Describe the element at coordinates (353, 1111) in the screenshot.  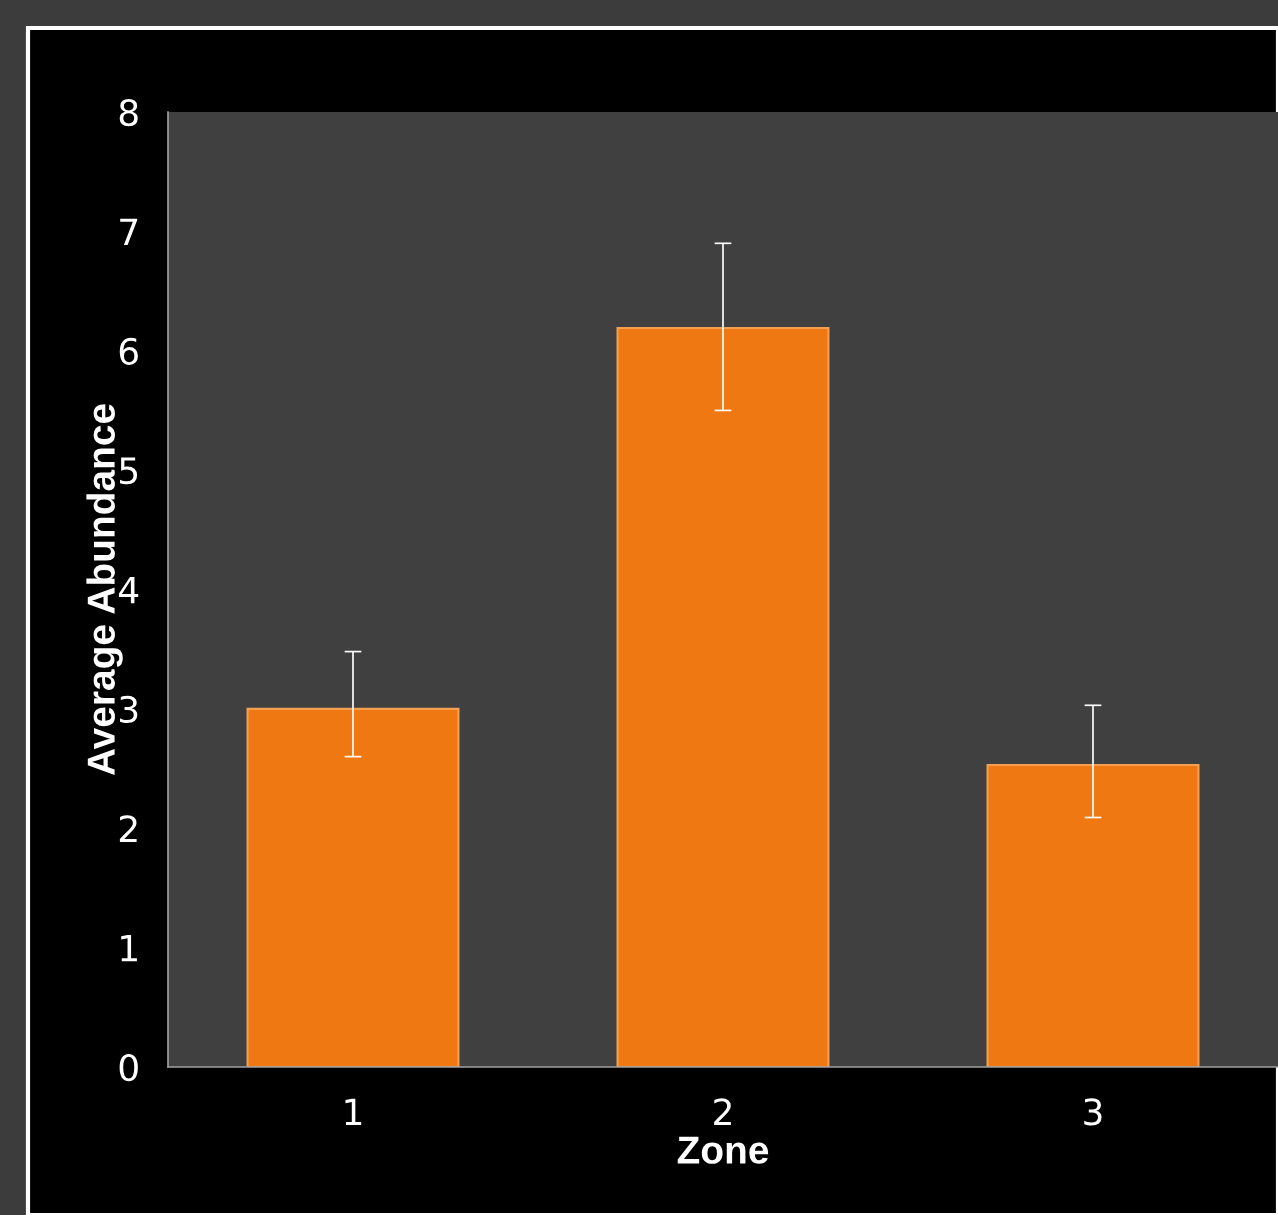
I see `x-tick-label: 1` at that location.